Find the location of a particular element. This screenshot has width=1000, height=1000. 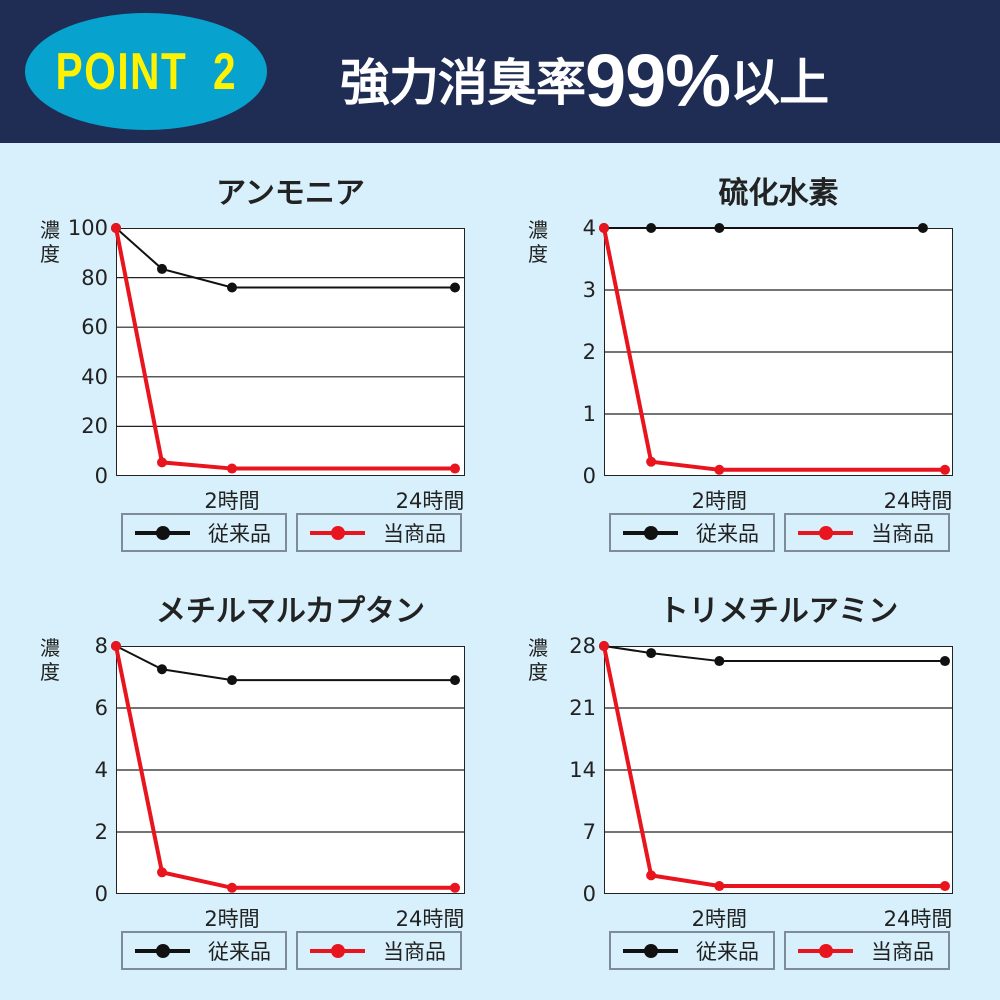

y-tick-label: 21 is located at coordinates (582, 708).